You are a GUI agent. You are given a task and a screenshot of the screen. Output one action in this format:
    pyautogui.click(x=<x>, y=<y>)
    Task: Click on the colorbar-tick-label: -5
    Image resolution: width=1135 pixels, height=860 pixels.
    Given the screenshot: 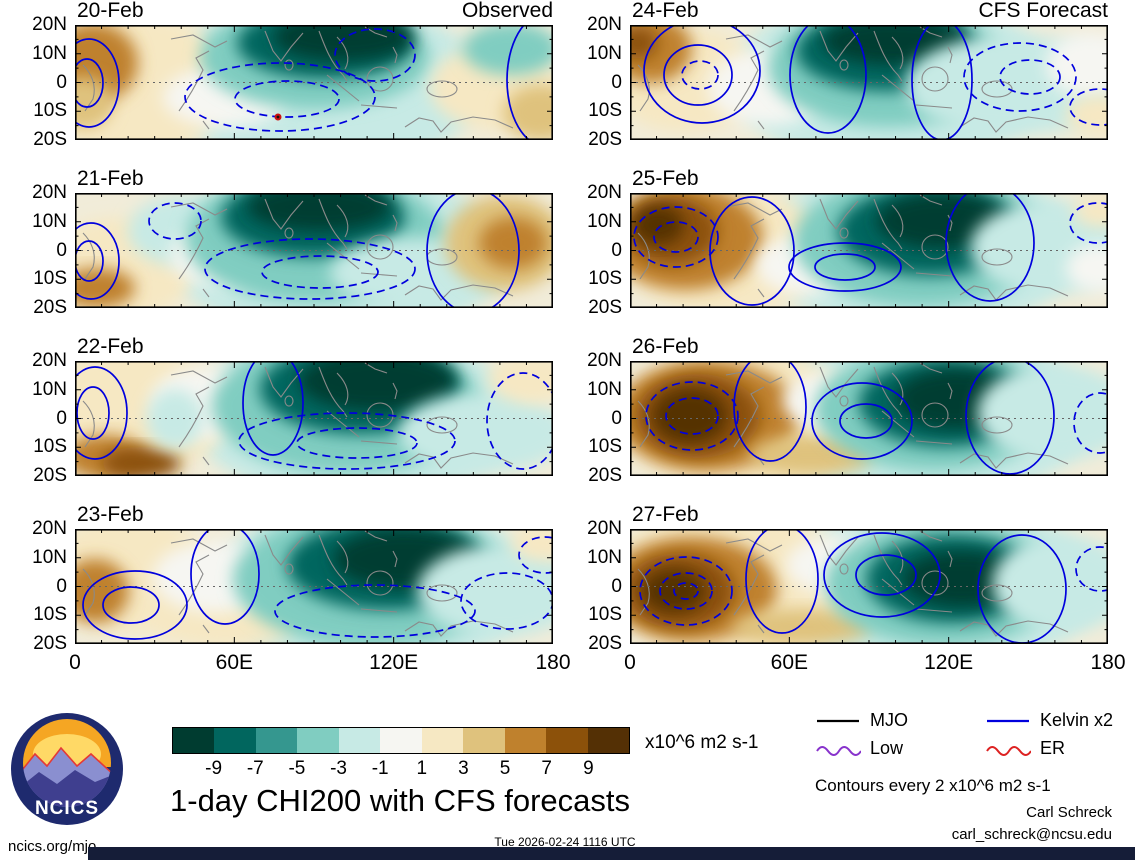 What is the action you would take?
    pyautogui.click(x=297, y=768)
    